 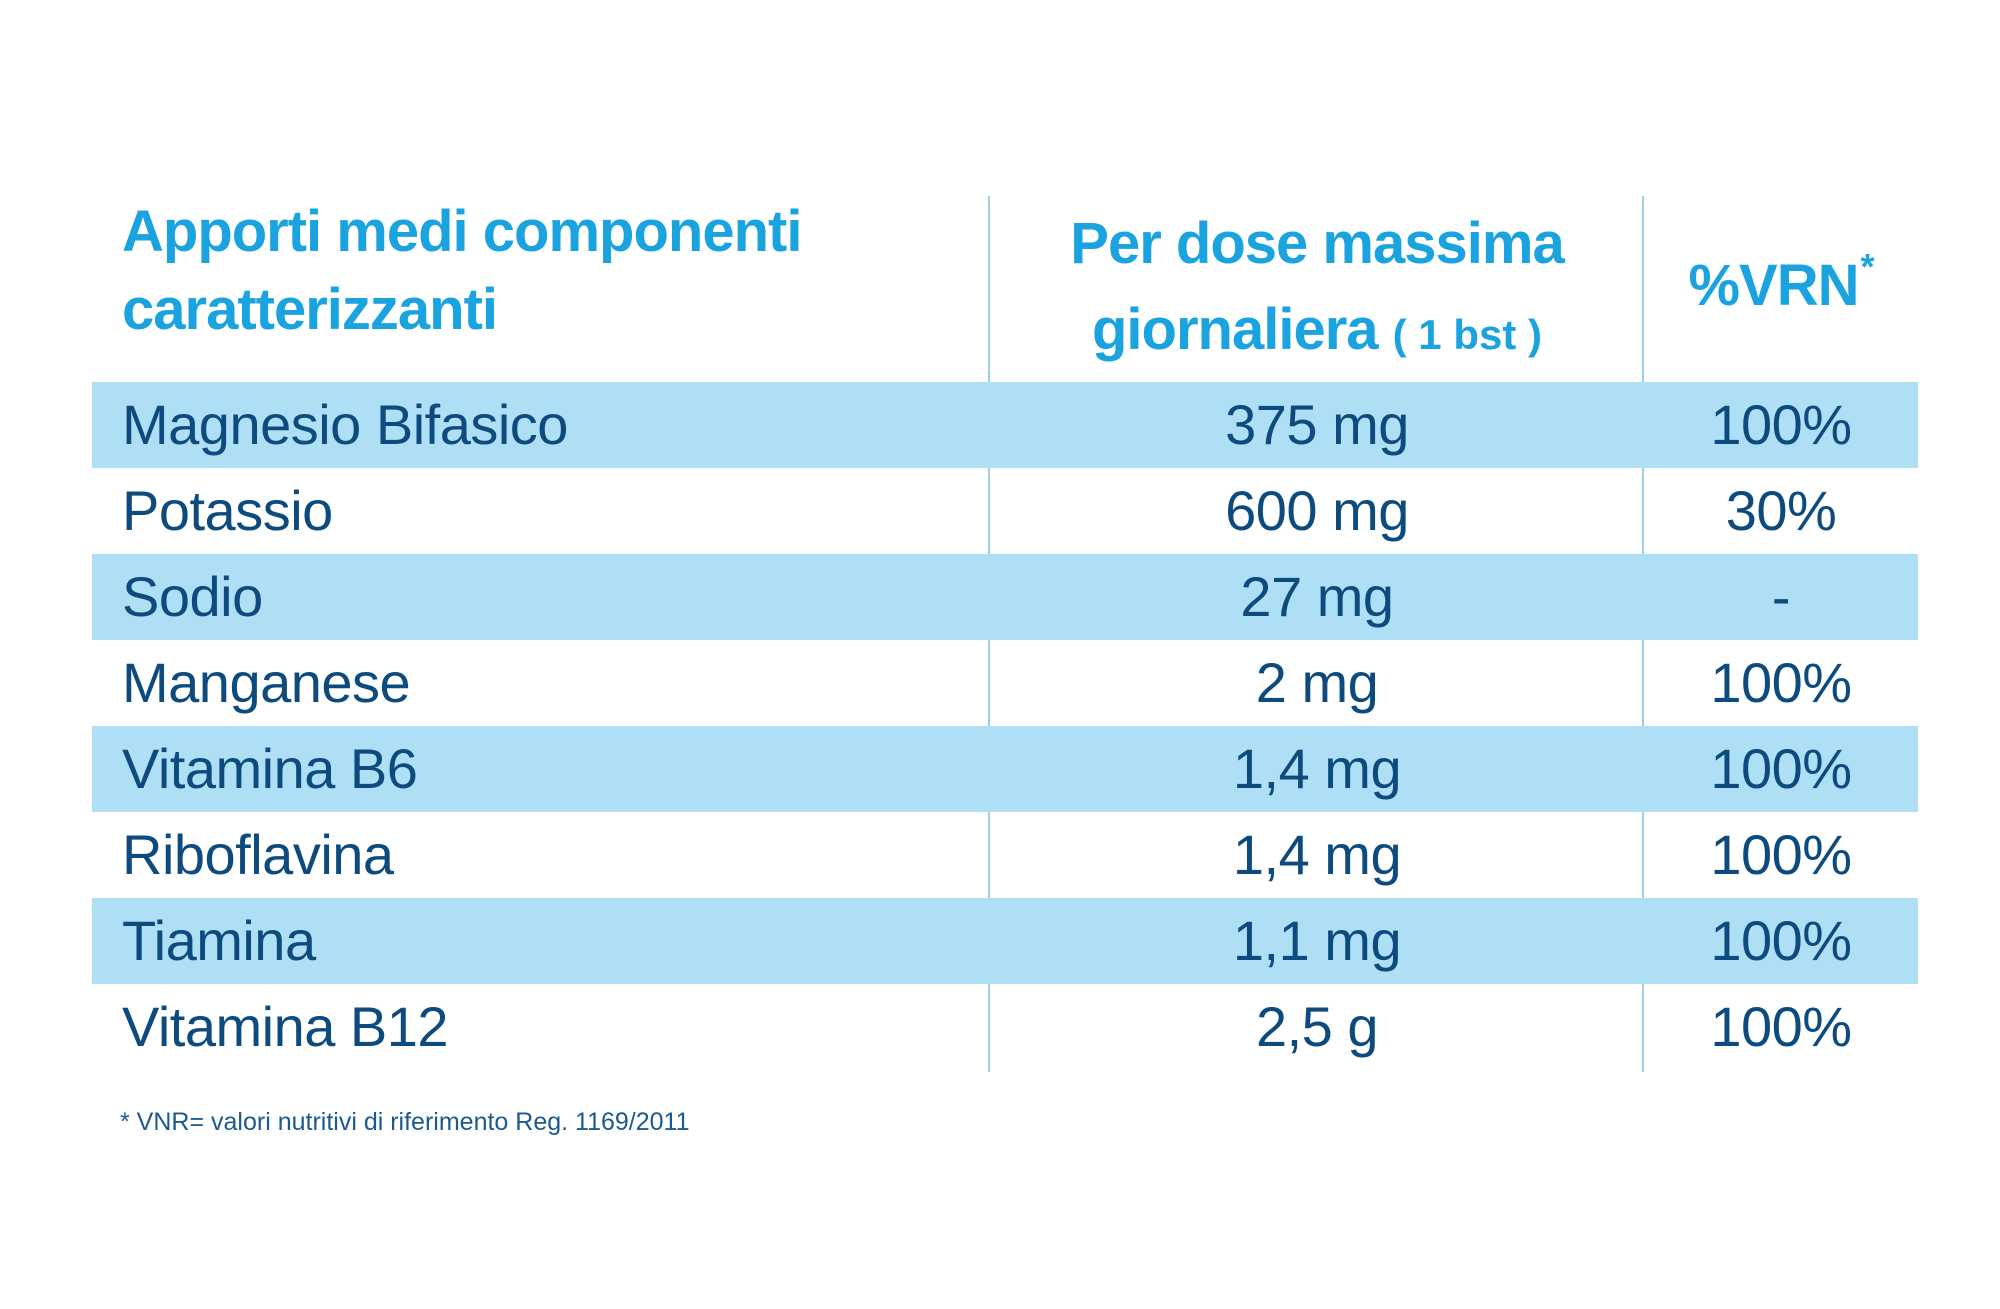 What do you see at coordinates (1235, 329) in the screenshot?
I see `header-dose-line2-main: giornaliera` at bounding box center [1235, 329].